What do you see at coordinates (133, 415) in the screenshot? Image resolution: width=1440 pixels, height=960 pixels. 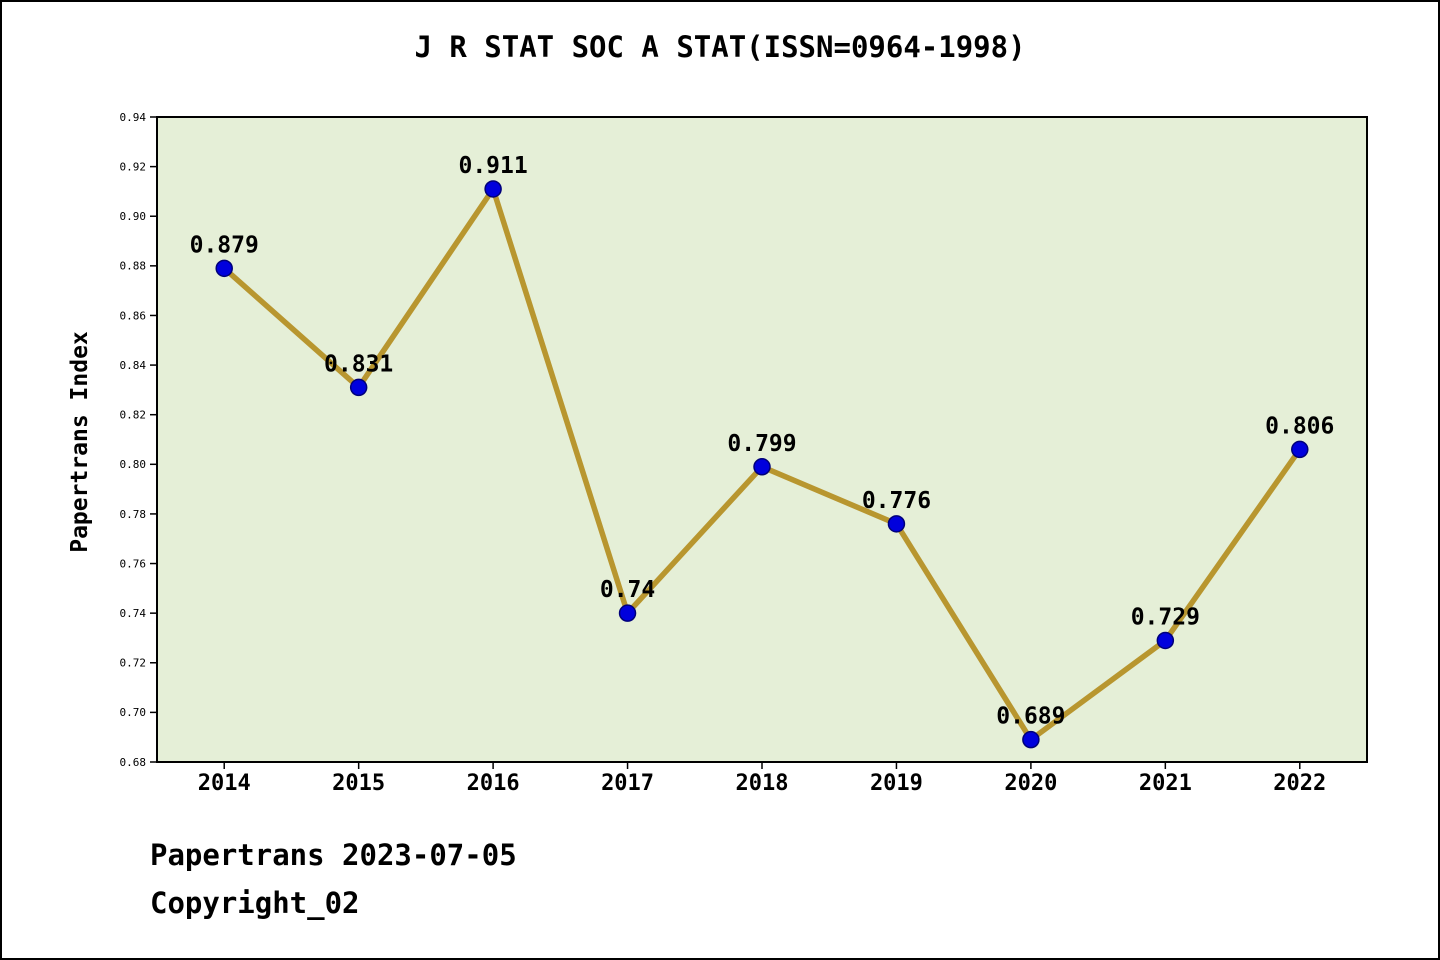 I see `y-tick-label: 0.82` at bounding box center [133, 415].